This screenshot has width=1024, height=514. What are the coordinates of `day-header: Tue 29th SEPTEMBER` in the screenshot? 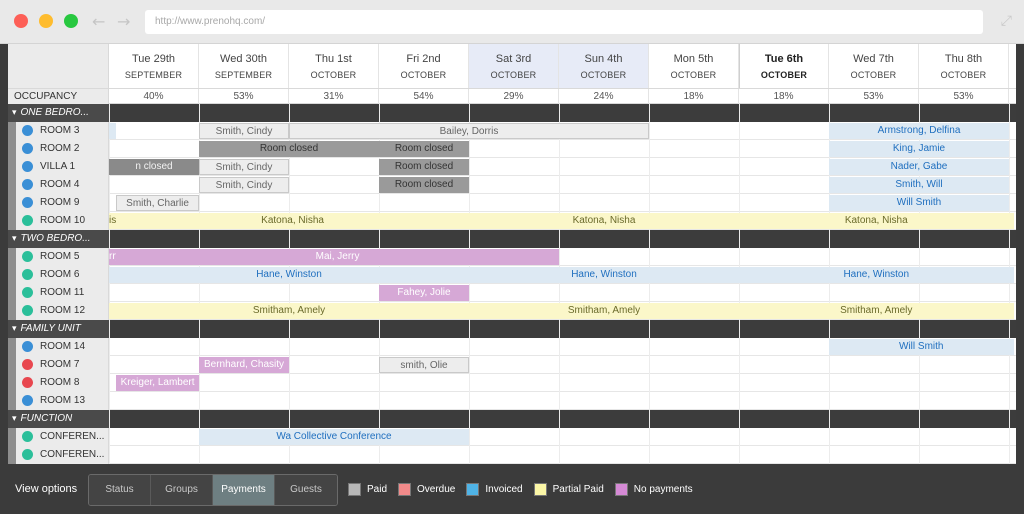 It's located at (154, 66).